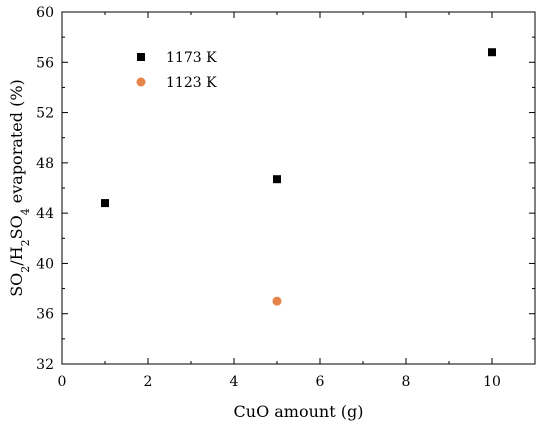  What do you see at coordinates (45, 164) in the screenshot?
I see `y-tick-label: 48` at bounding box center [45, 164].